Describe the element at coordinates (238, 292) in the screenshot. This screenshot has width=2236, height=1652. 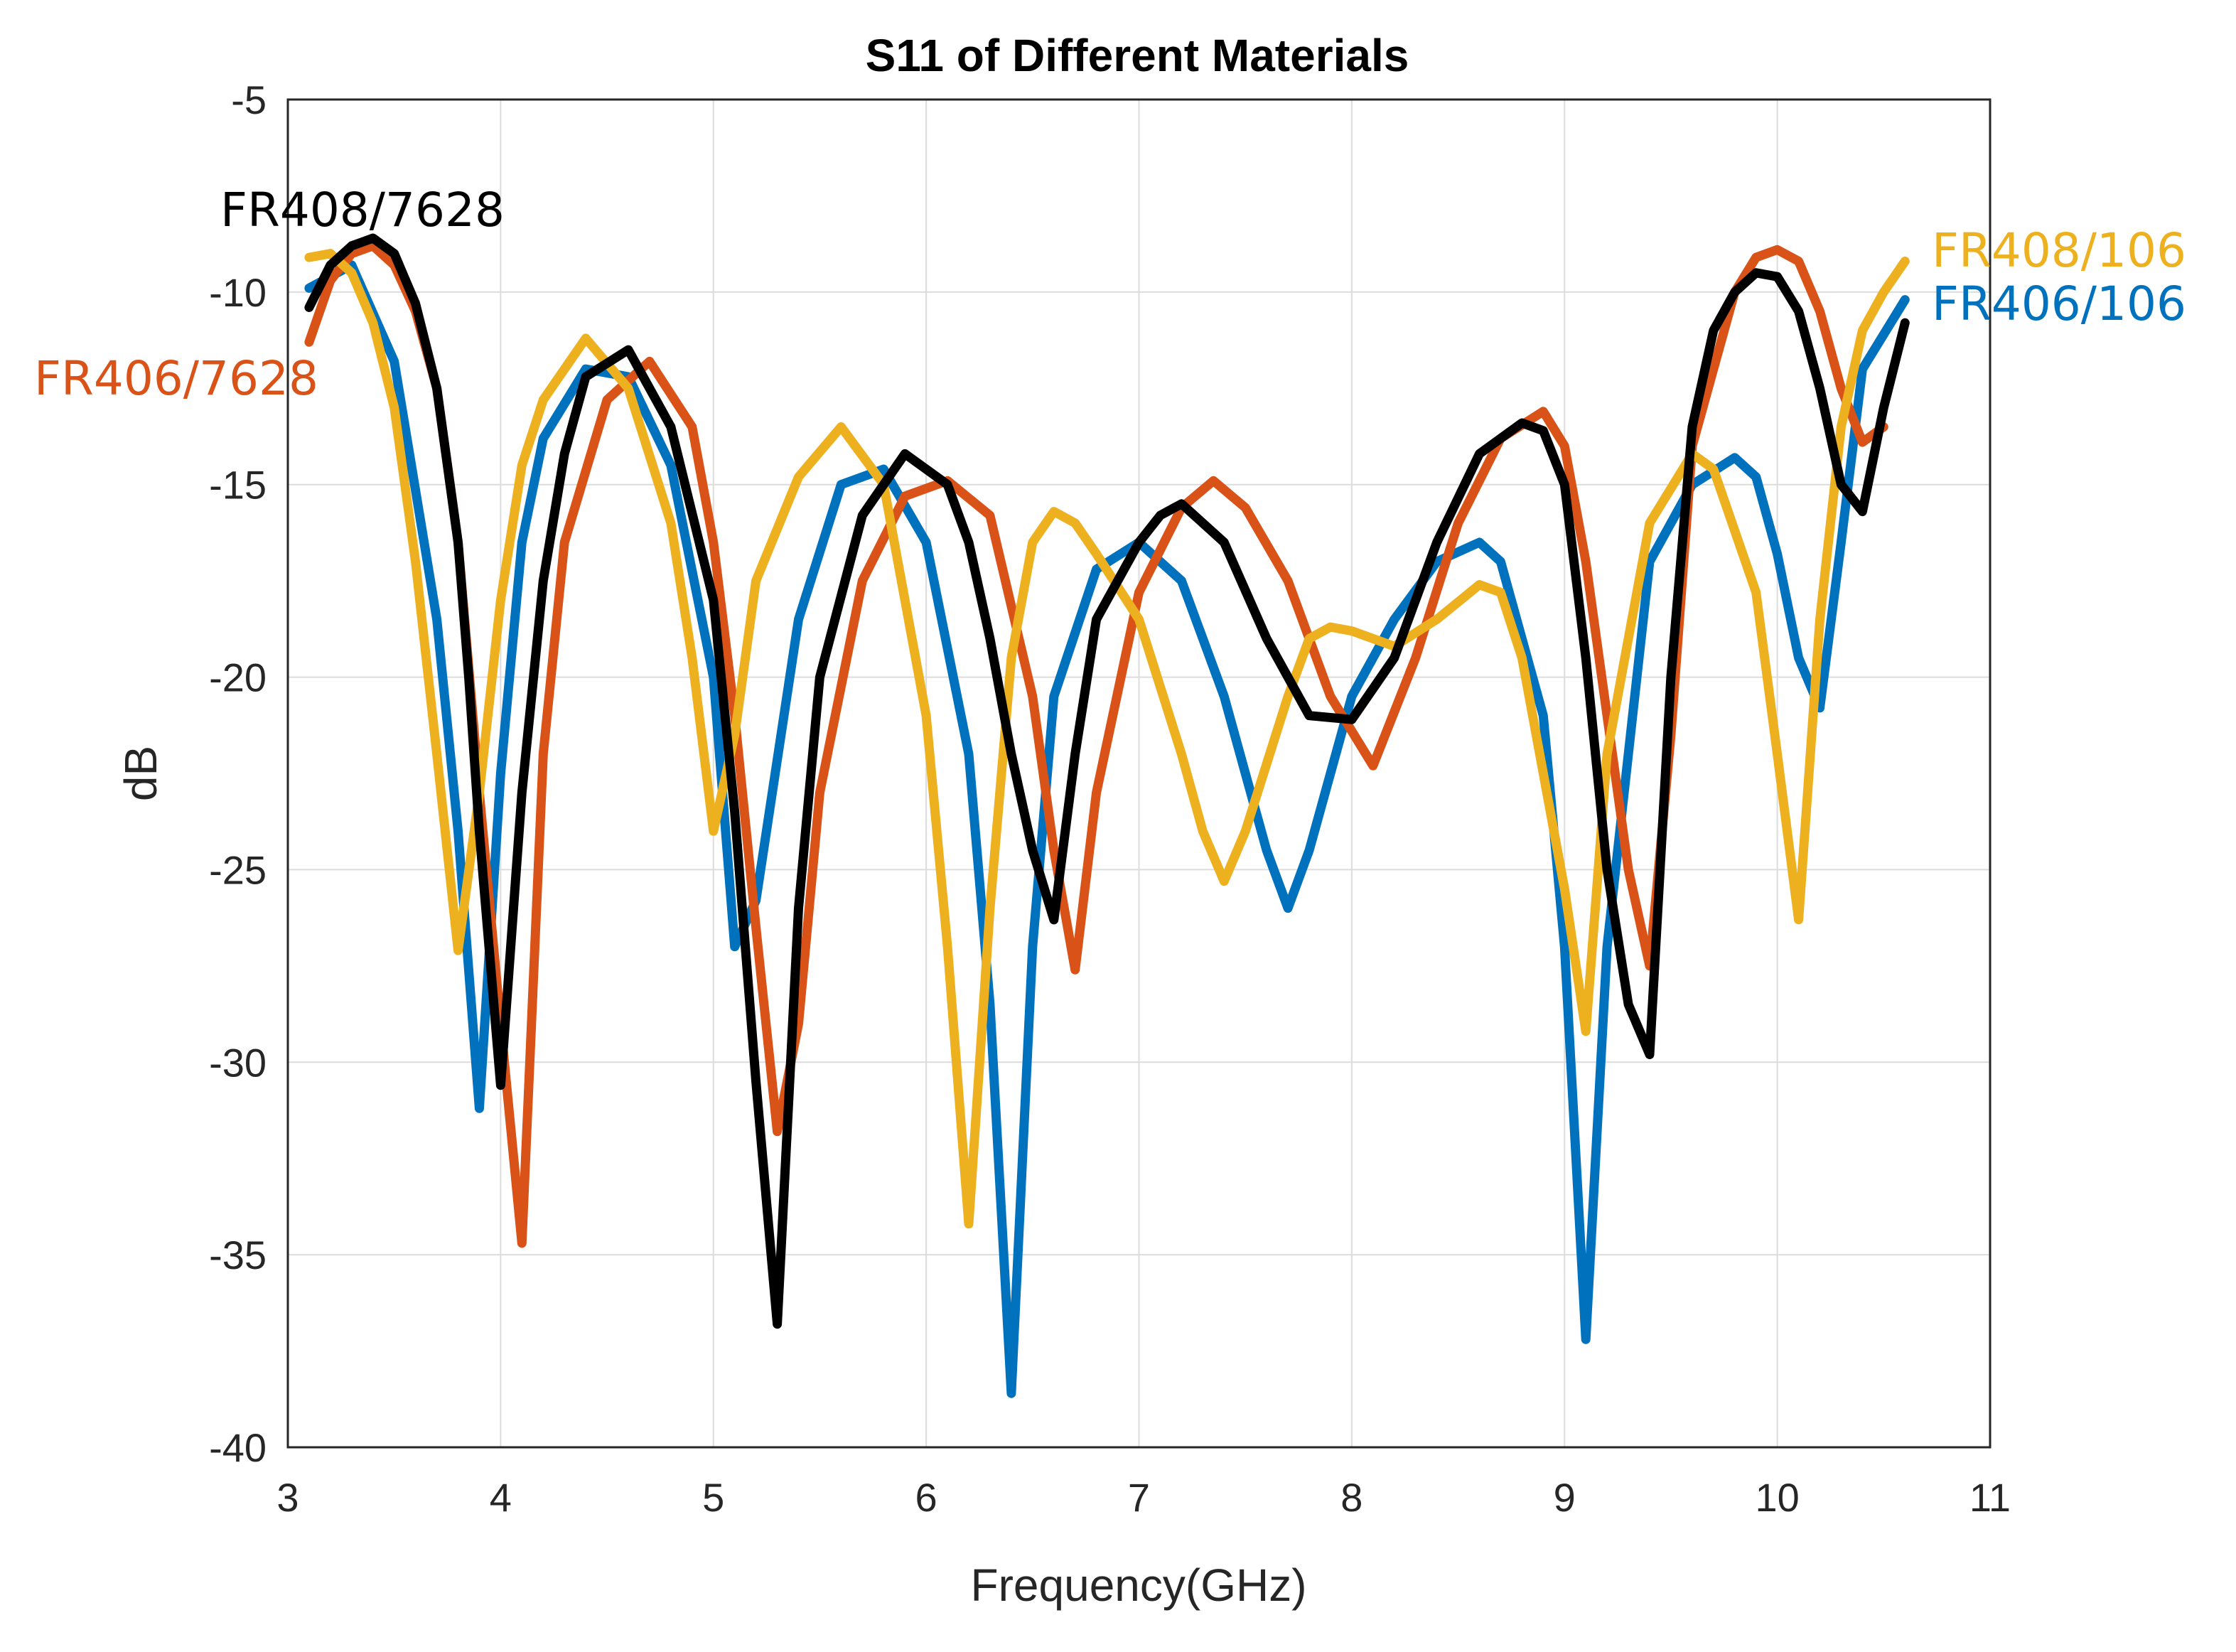
I see `y-tick-label: -10` at that location.